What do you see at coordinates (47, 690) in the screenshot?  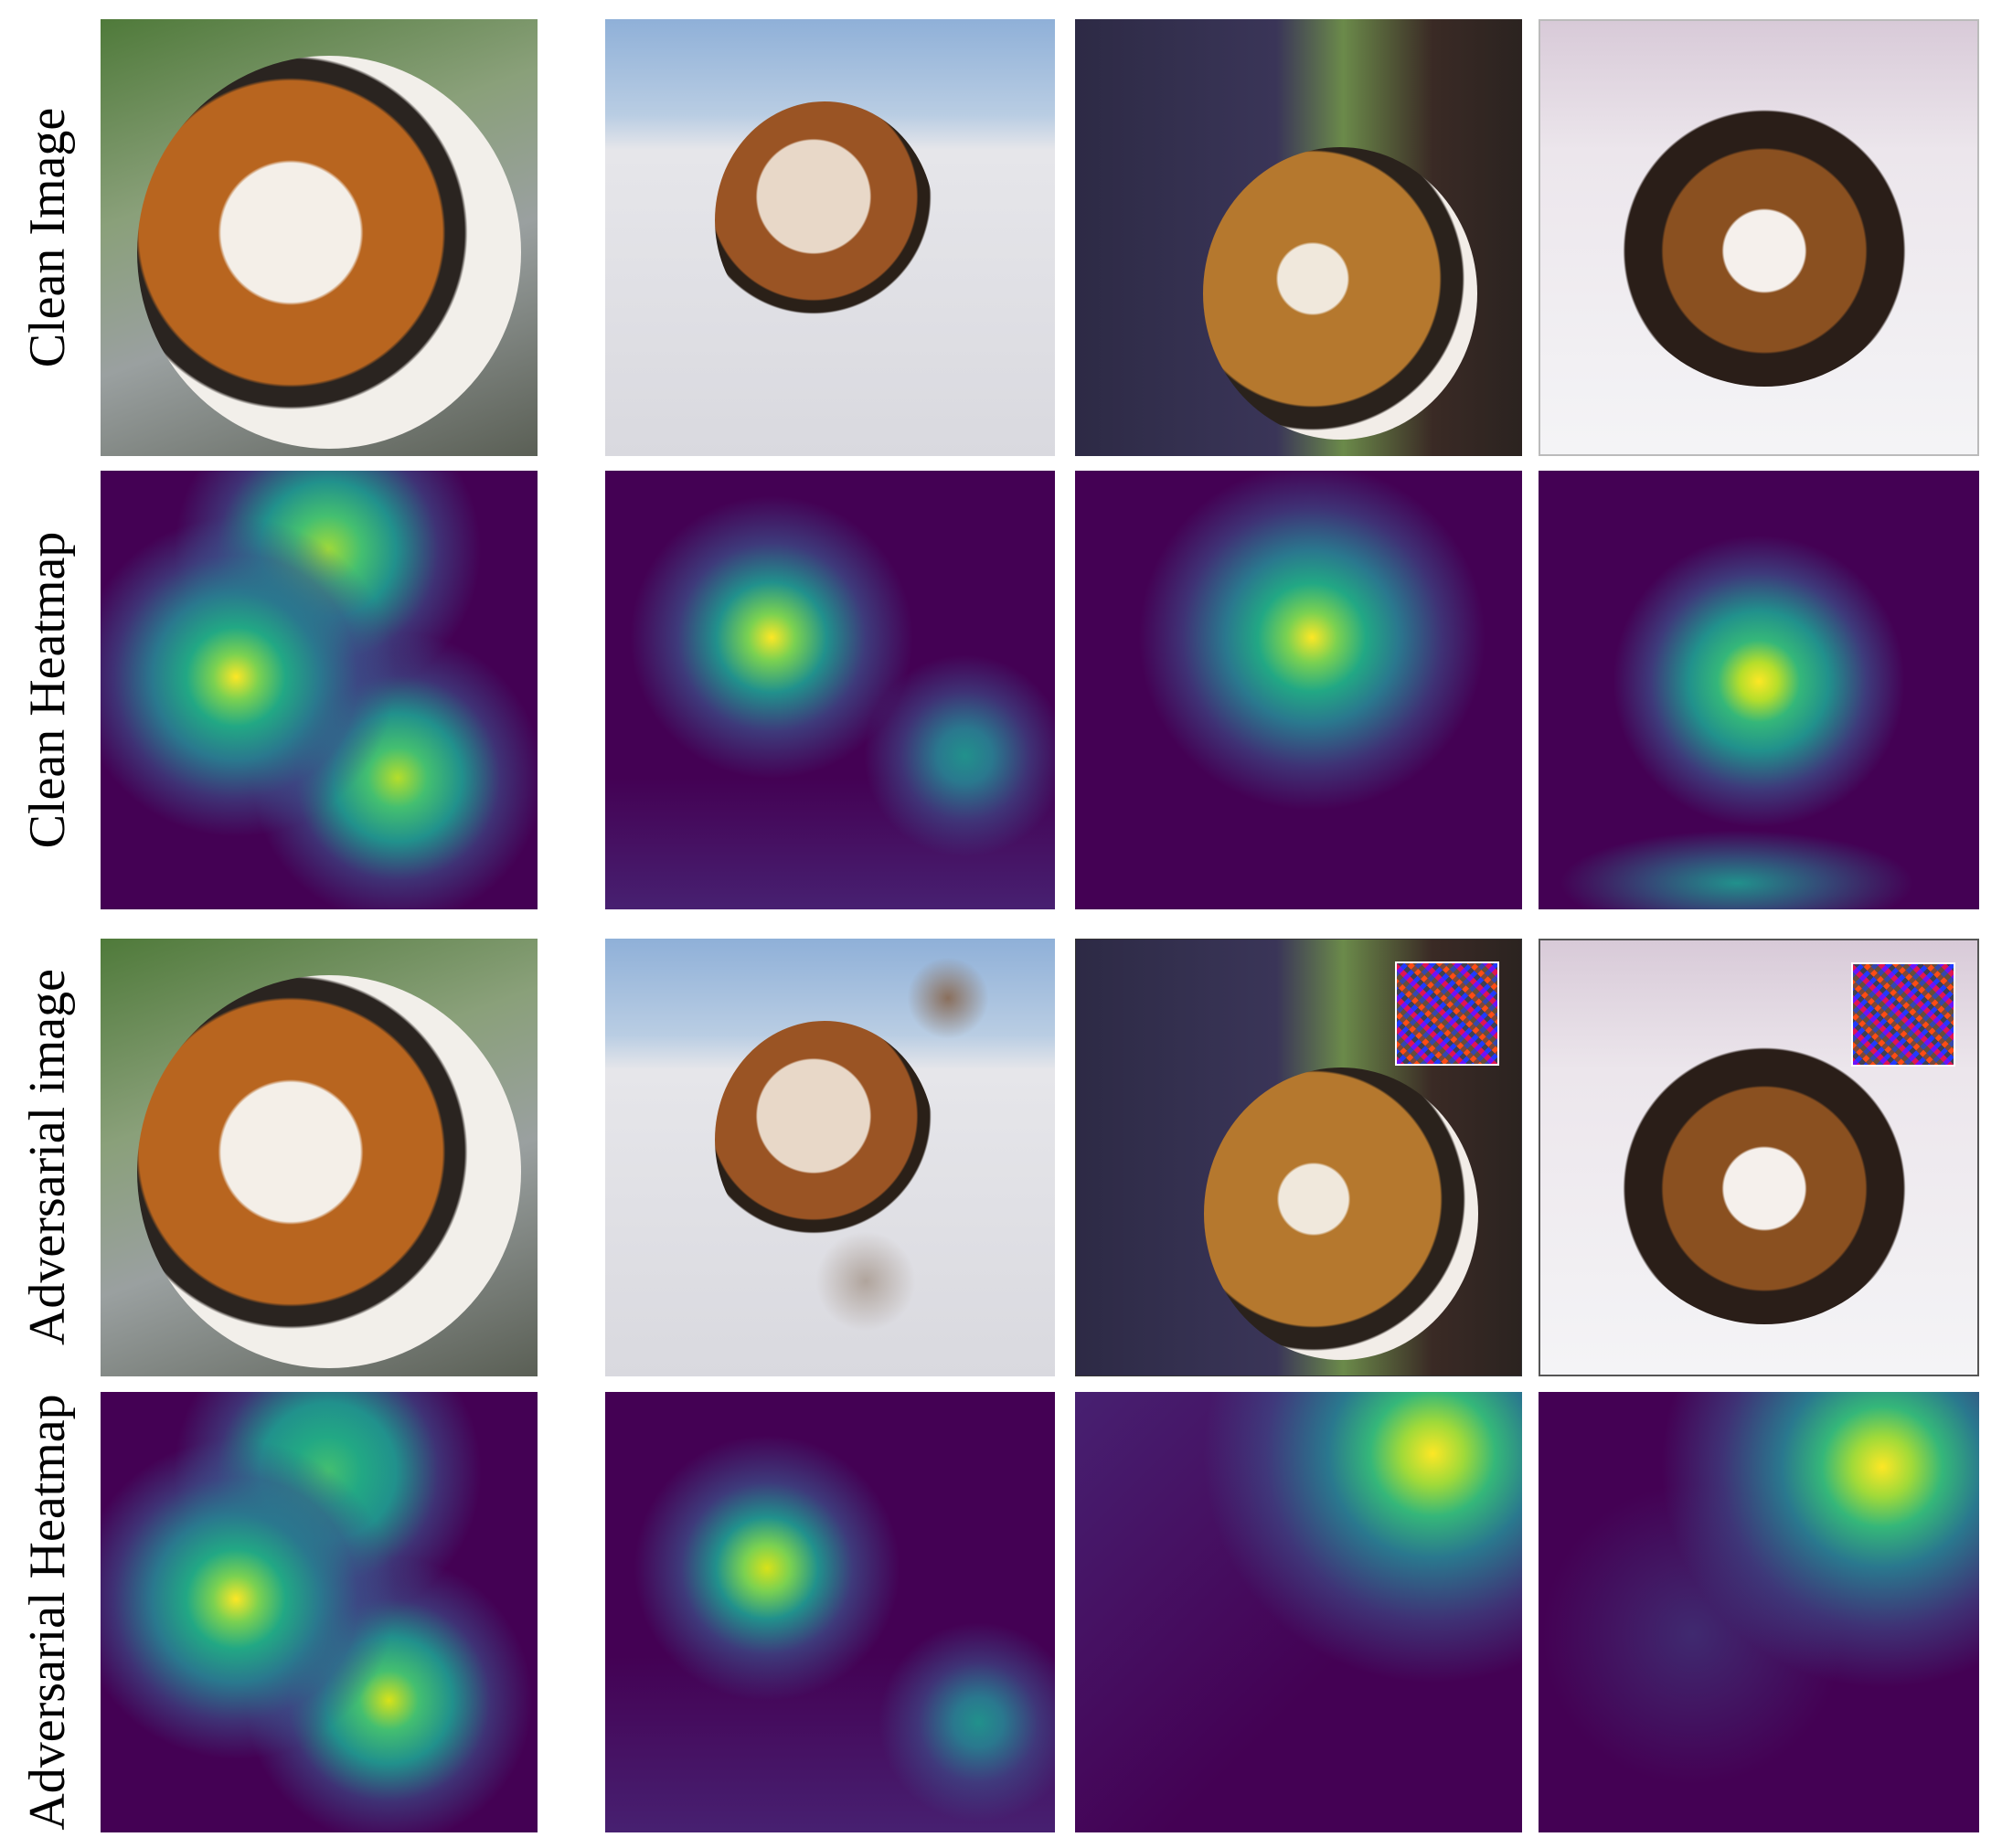 I see `row-label: Clean Heatmap` at bounding box center [47, 690].